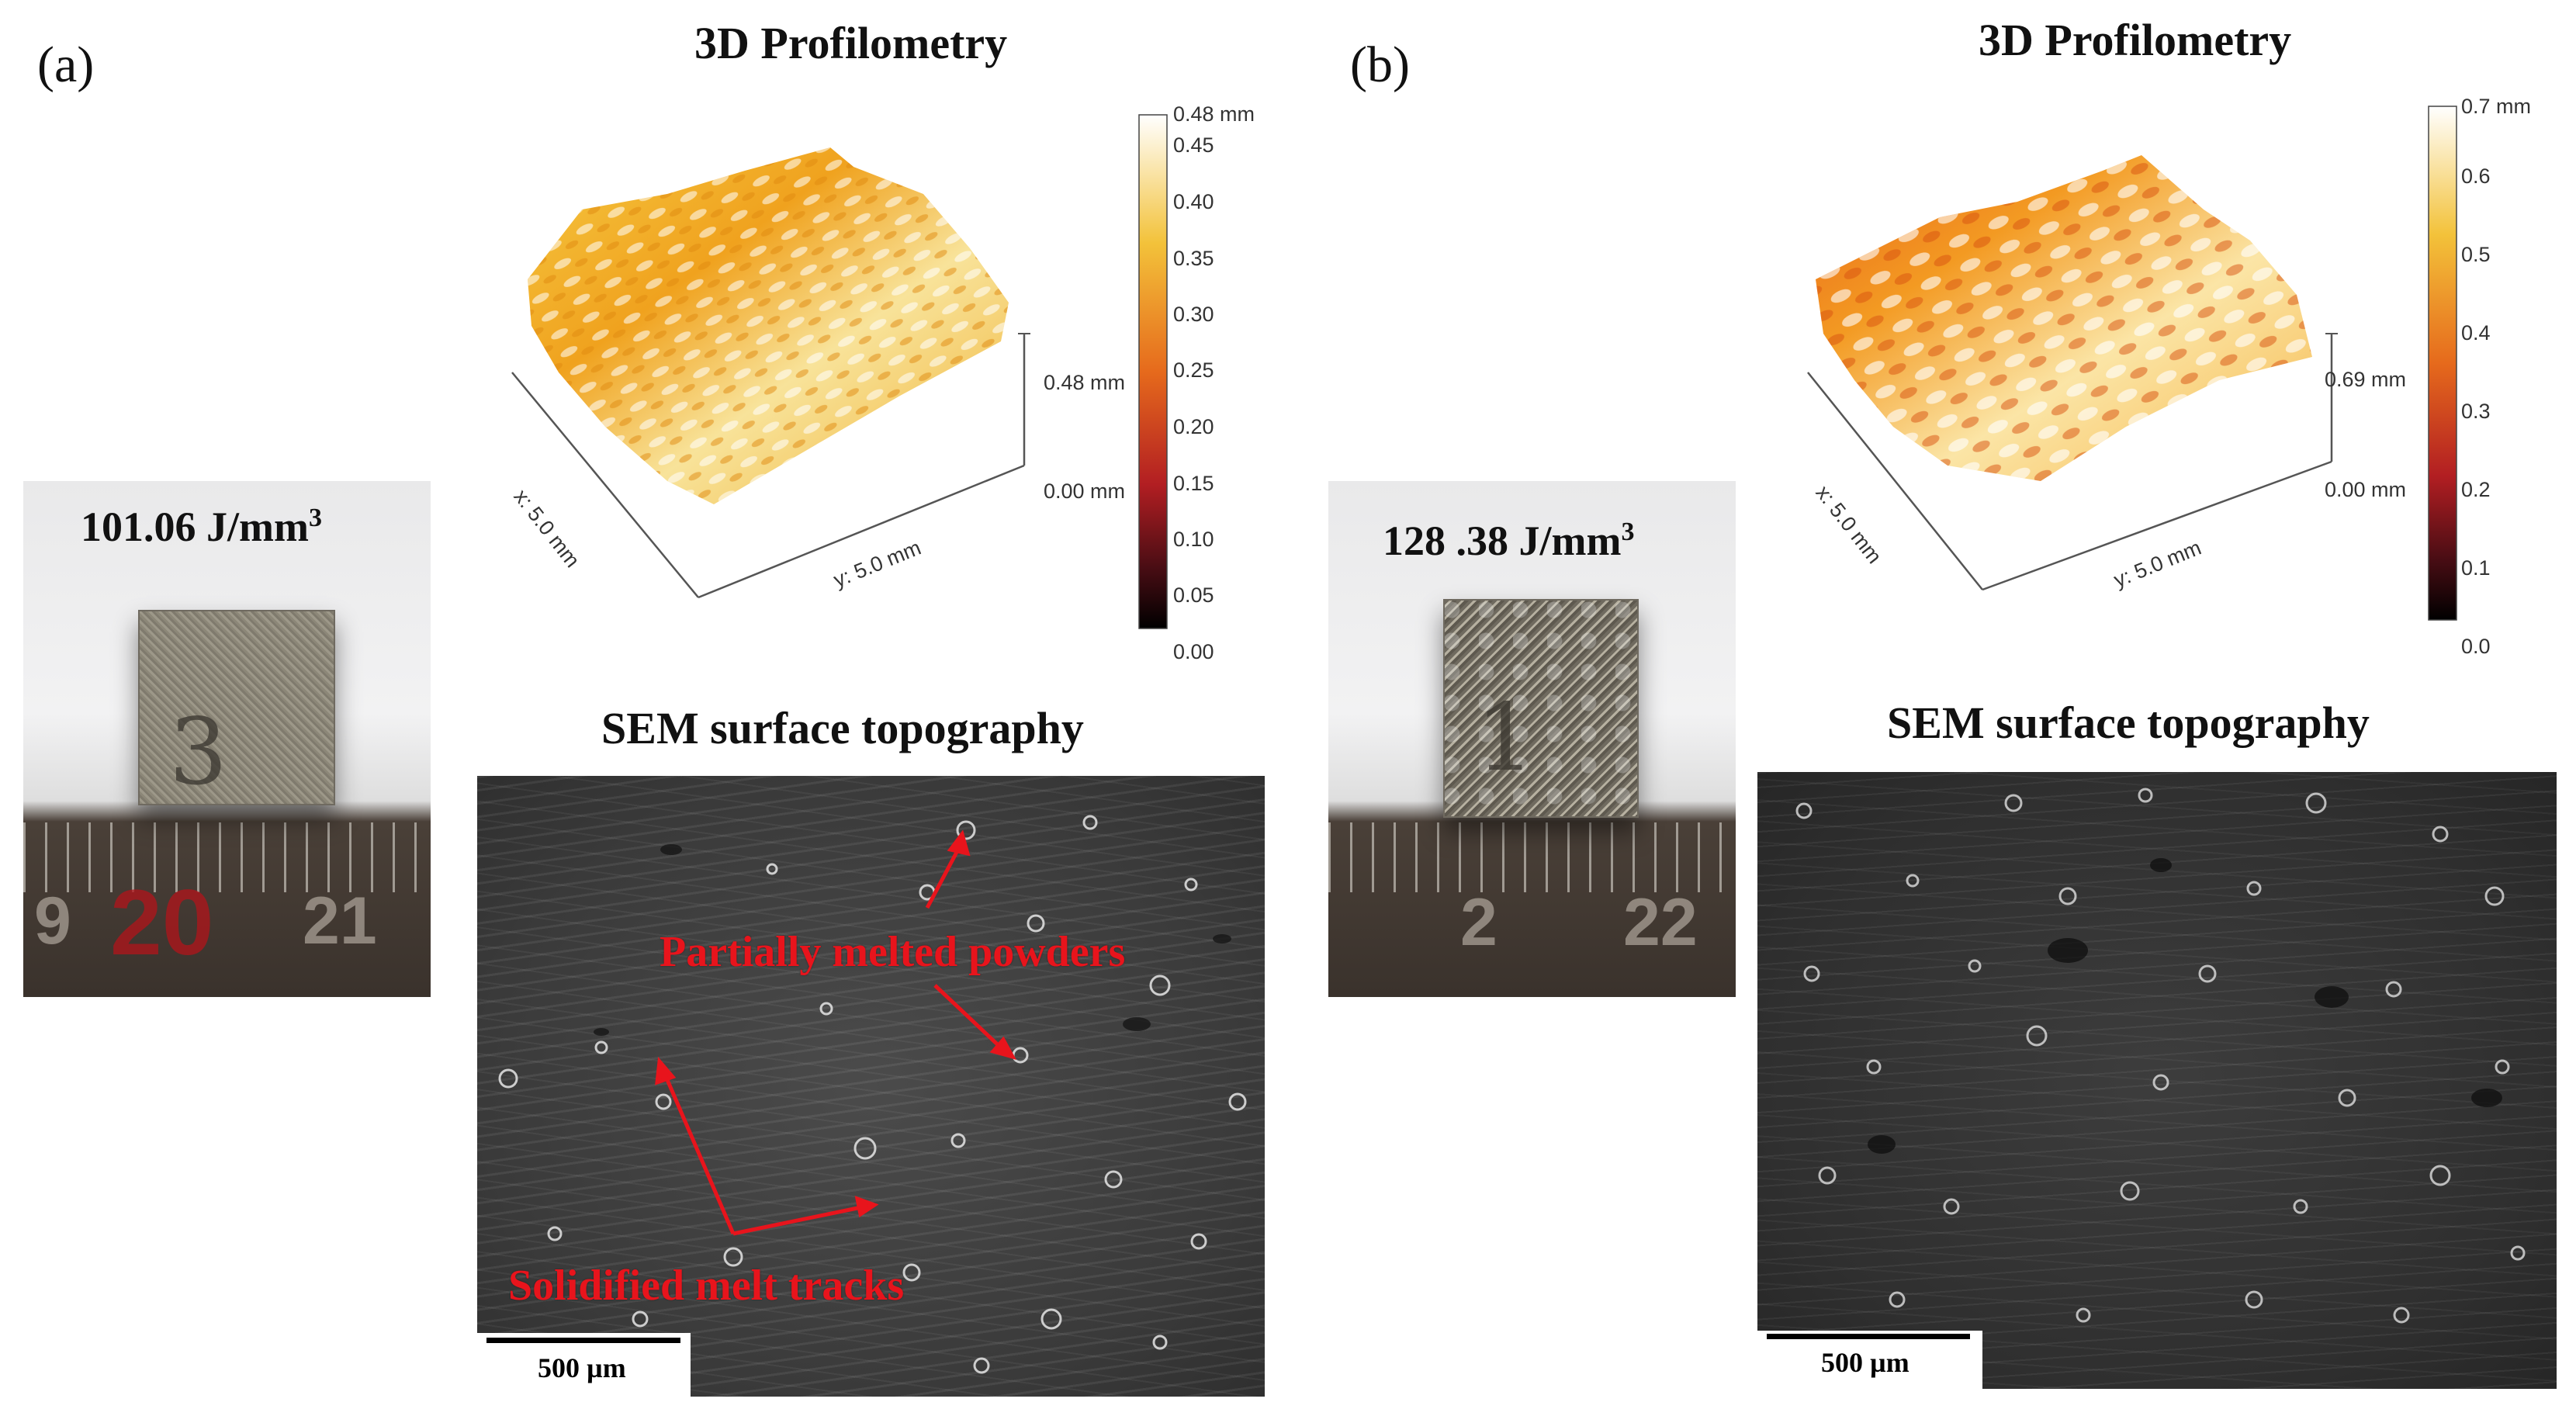 Image resolution: width=2576 pixels, height=1416 pixels. Describe the element at coordinates (1502, 541) in the screenshot. I see `energy-density-value: 128 .38 J/mm` at that location.